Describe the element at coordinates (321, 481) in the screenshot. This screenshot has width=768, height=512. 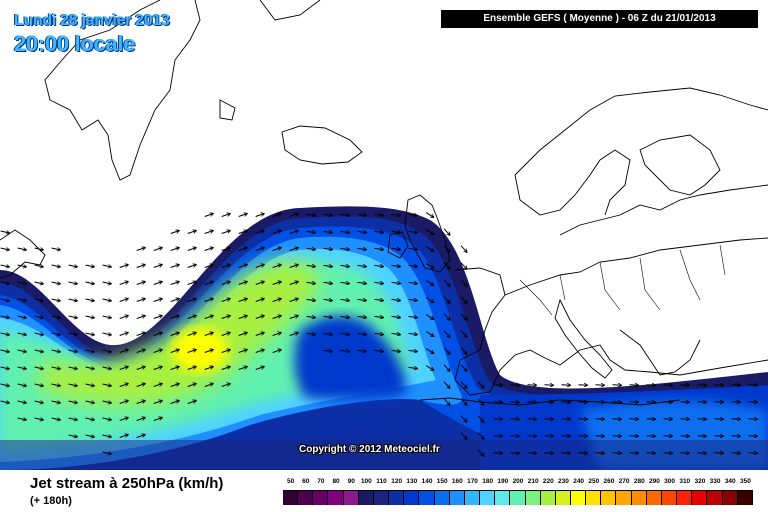
I see `legend-tick-label: 70` at that location.